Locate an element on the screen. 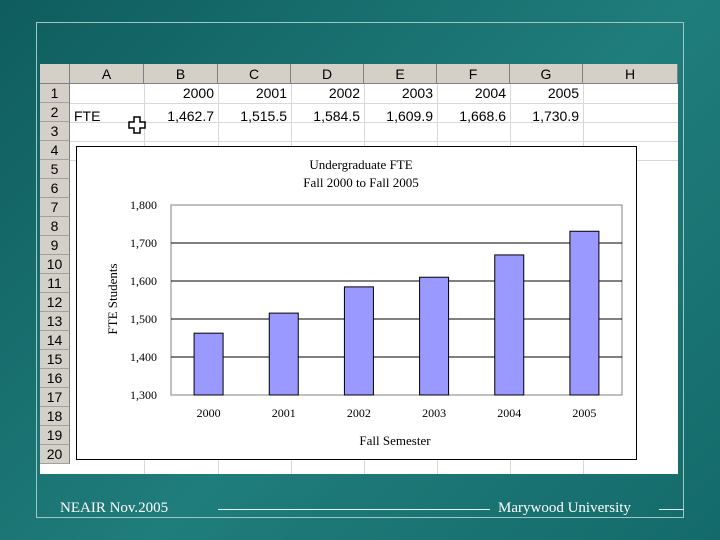 This screenshot has height=540, width=720. cell-g1: 2005 is located at coordinates (563, 93).